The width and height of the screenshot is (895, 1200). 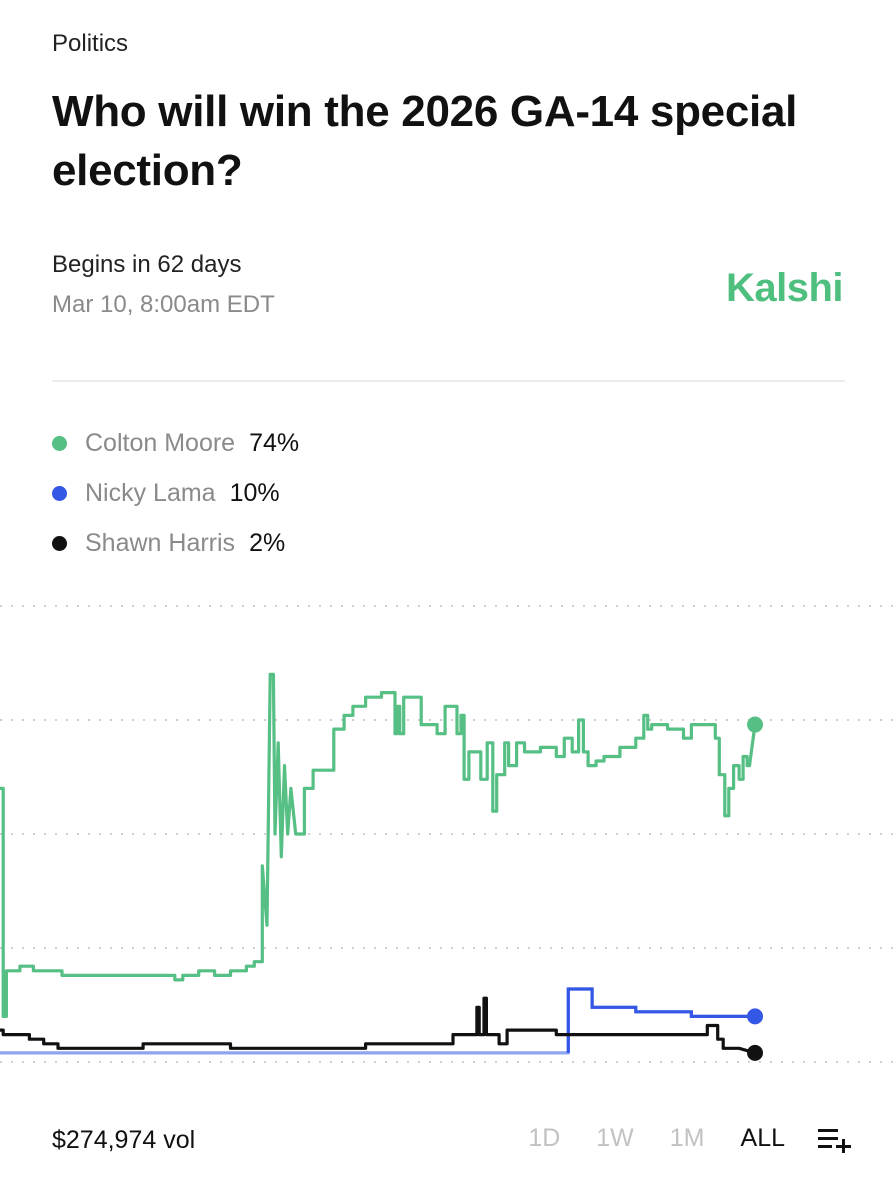 I want to click on legend-item-shawn-harris: Shawn Harris 2%, so click(x=175, y=543).